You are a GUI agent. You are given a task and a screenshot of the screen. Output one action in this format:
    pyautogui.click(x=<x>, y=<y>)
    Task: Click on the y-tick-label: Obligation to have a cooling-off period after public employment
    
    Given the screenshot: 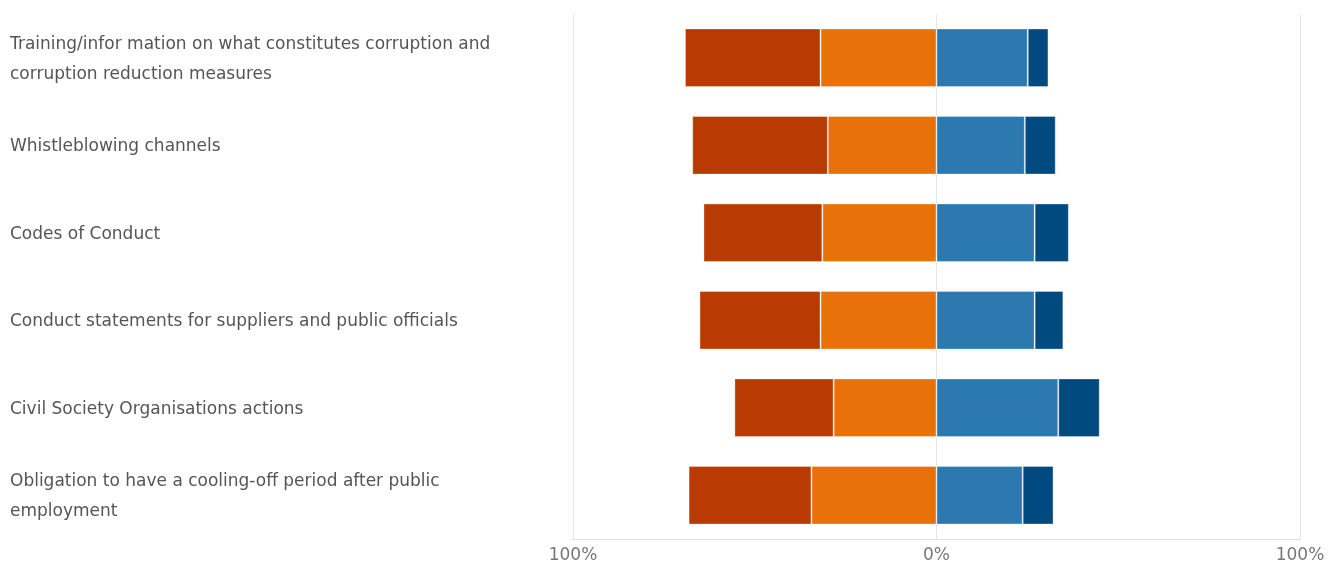 What is the action you would take?
    pyautogui.click(x=228, y=495)
    